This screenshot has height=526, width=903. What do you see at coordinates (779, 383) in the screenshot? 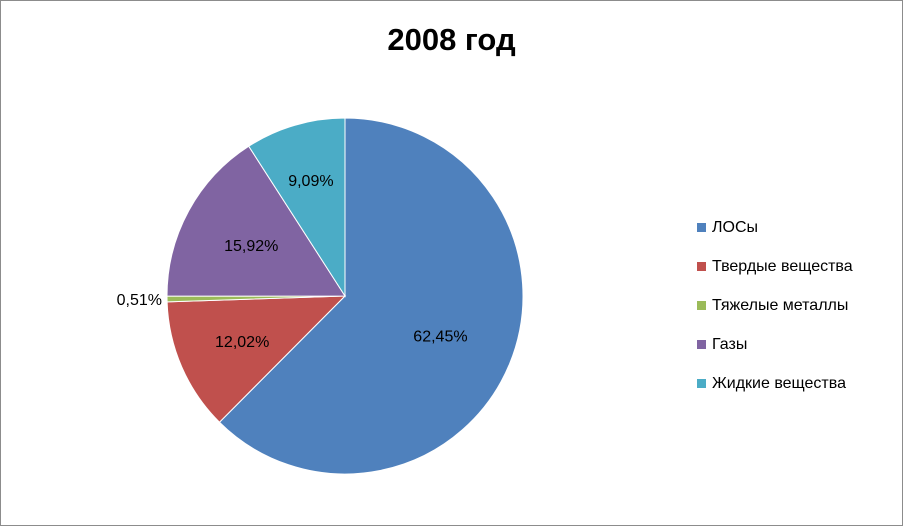
I see `legend-label-liquids: Жидкие вещества` at bounding box center [779, 383].